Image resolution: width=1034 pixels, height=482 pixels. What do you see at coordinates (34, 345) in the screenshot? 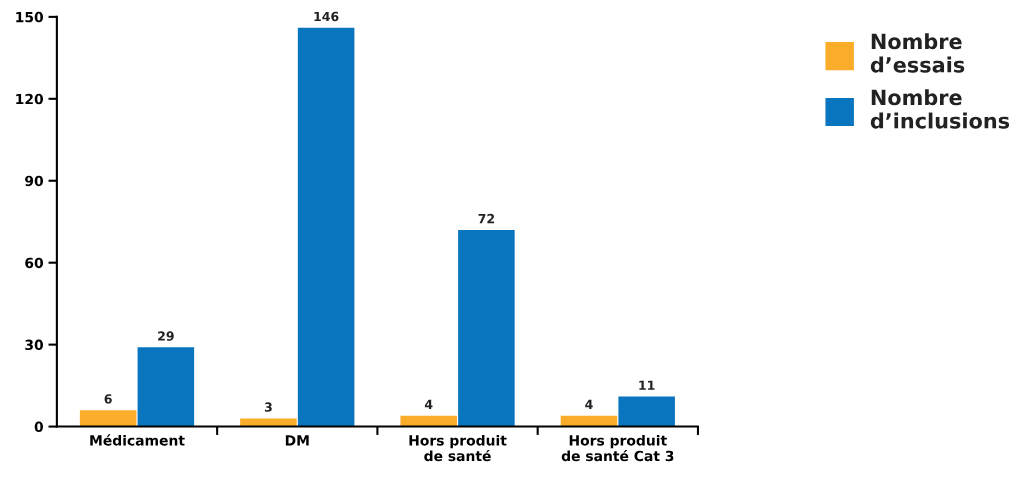
I see `y-tick-label: 30` at bounding box center [34, 345].